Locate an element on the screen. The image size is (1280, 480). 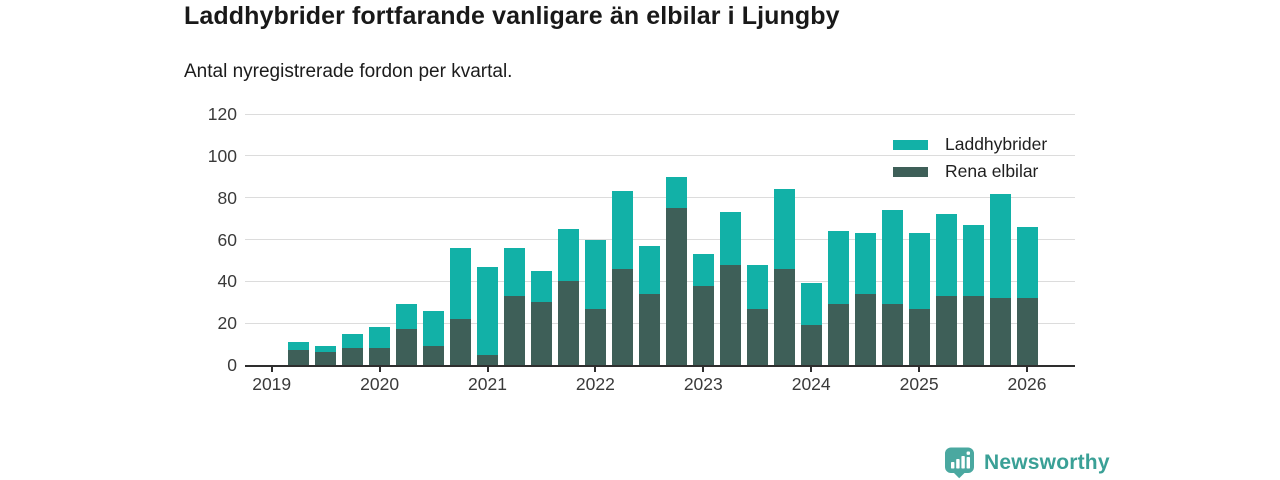
bar-2023-q3 is located at coordinates (757, 314).